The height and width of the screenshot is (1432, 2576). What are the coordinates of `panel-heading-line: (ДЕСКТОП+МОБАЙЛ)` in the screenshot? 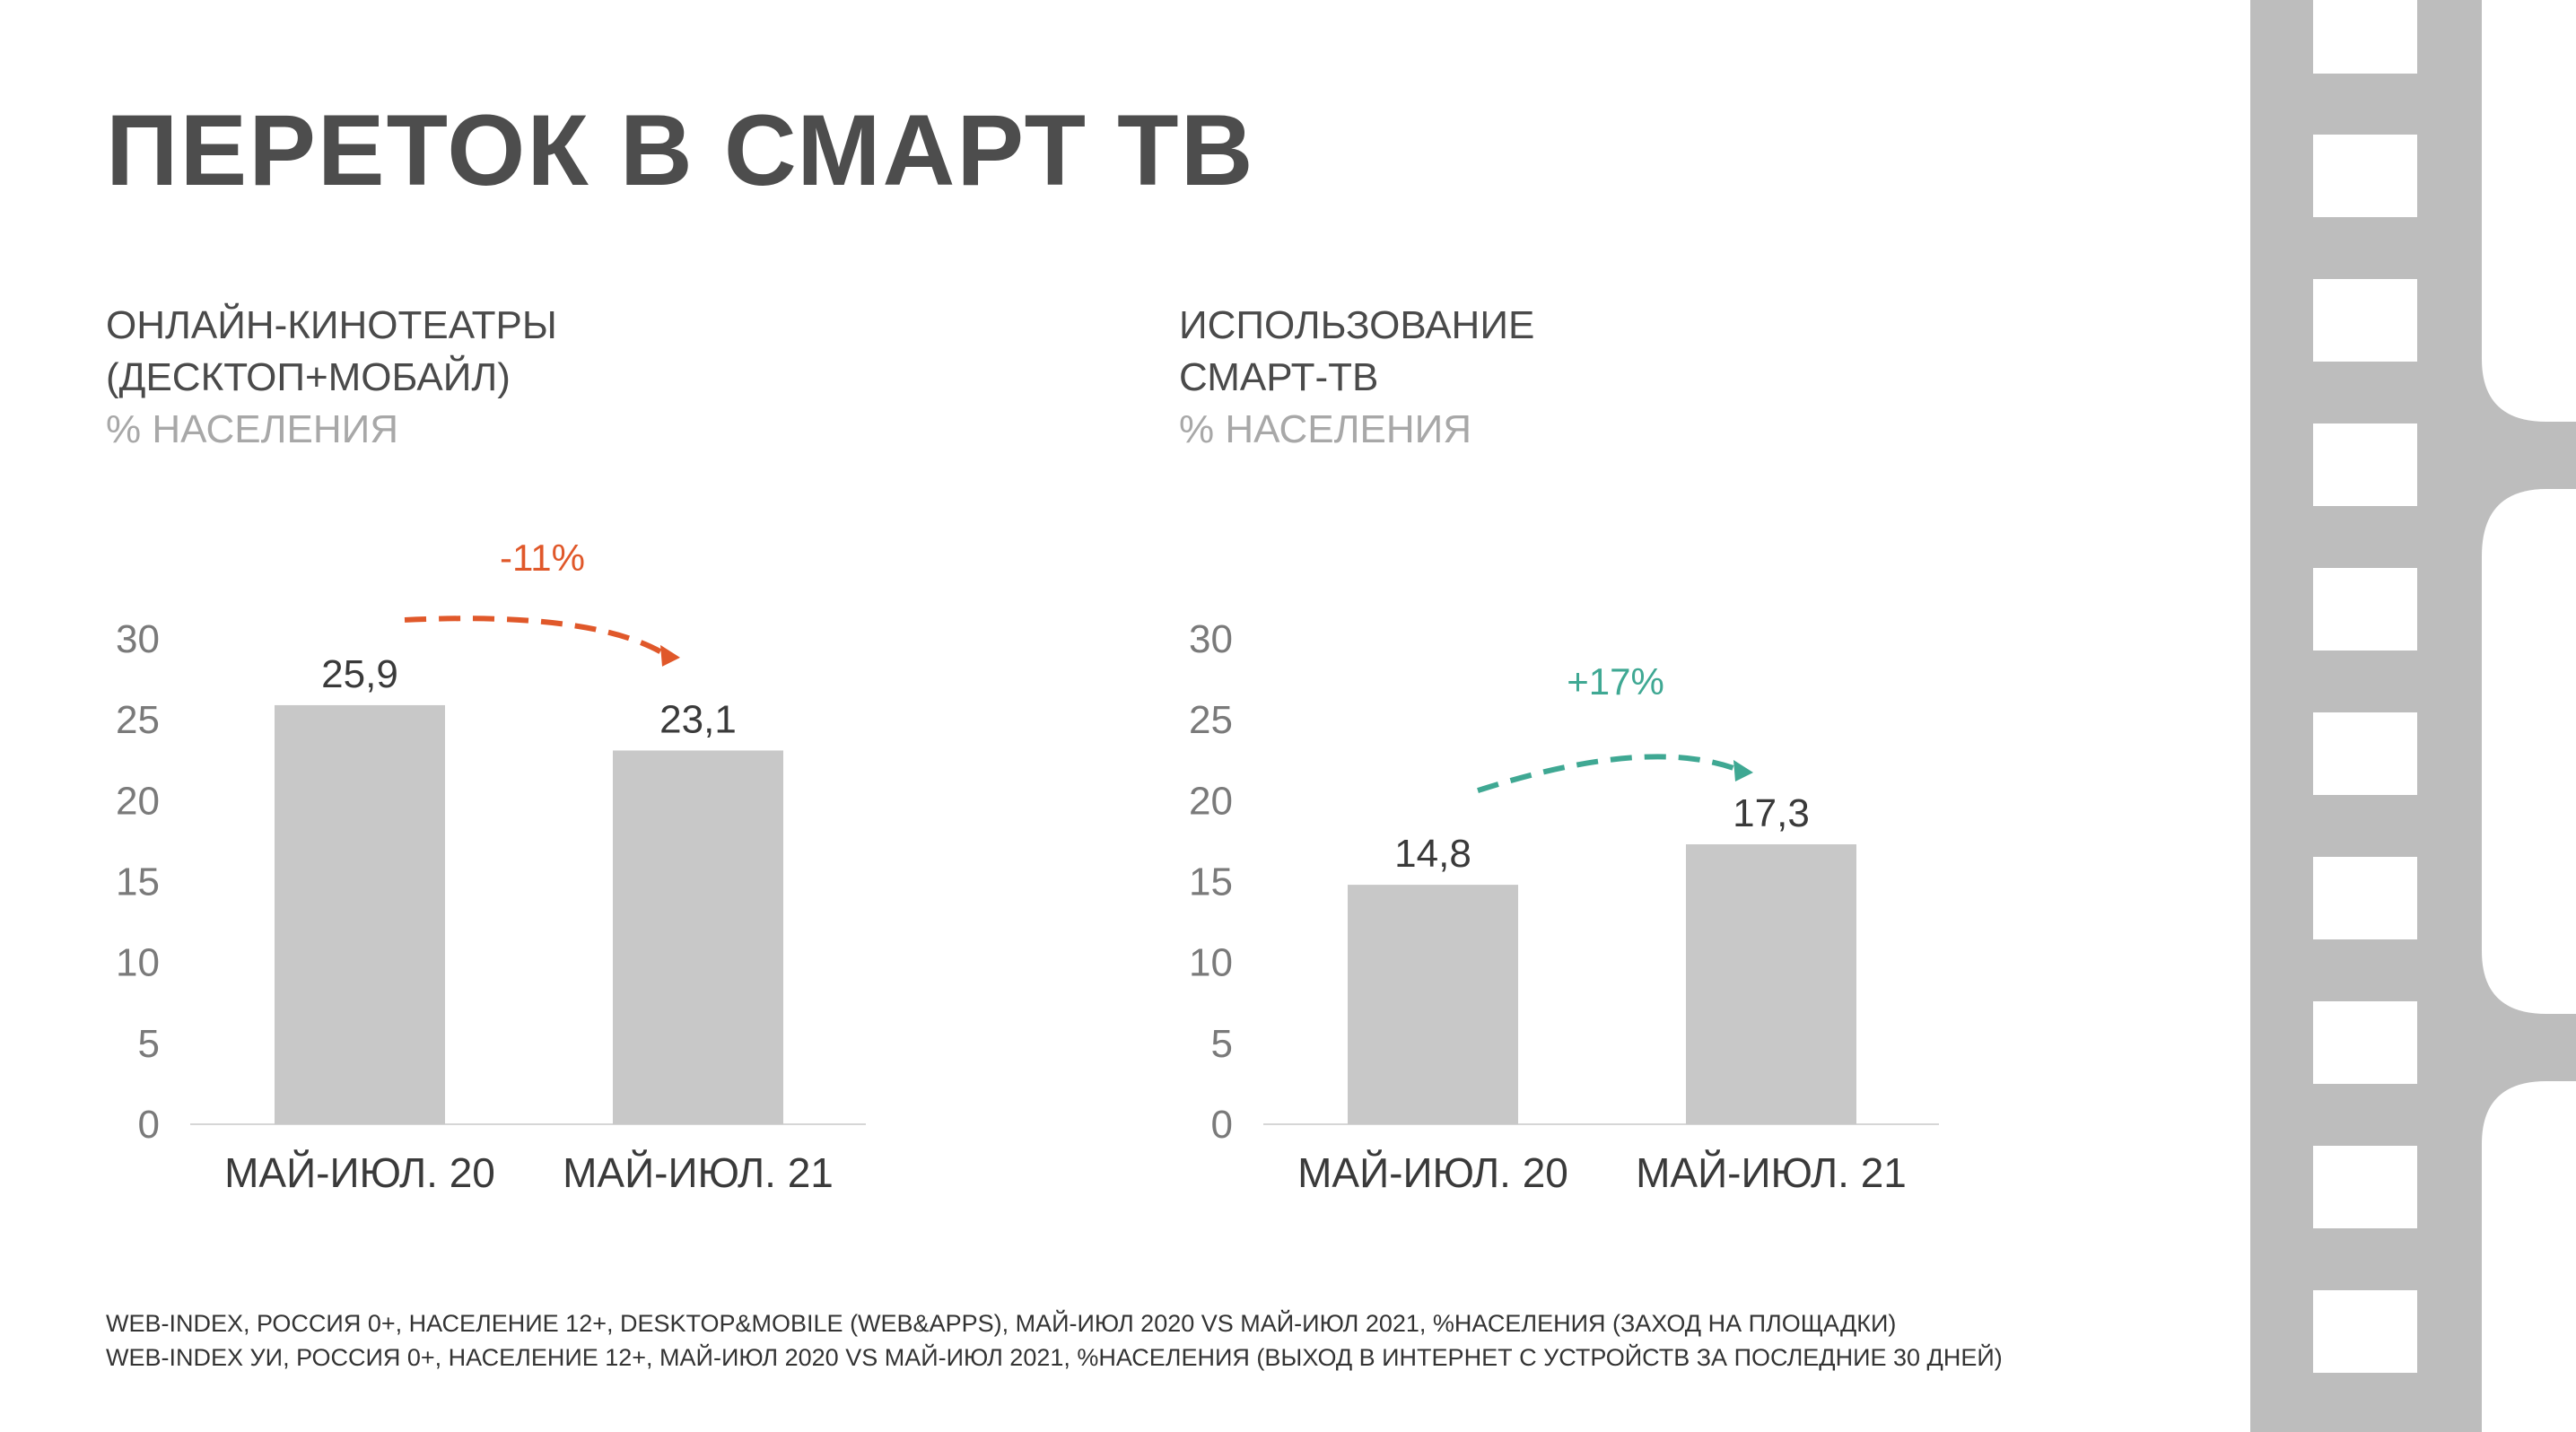 It's located at (308, 377).